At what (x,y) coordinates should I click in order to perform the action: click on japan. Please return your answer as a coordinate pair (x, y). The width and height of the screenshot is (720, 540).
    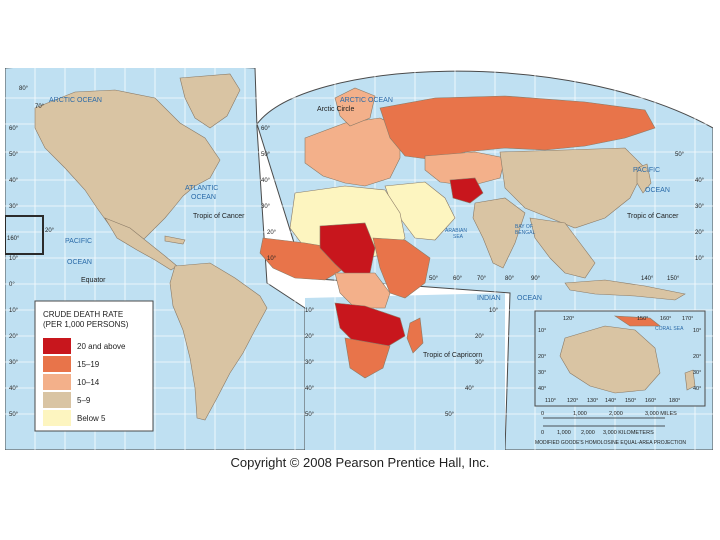
    Looking at the image, I should click on (644, 178).